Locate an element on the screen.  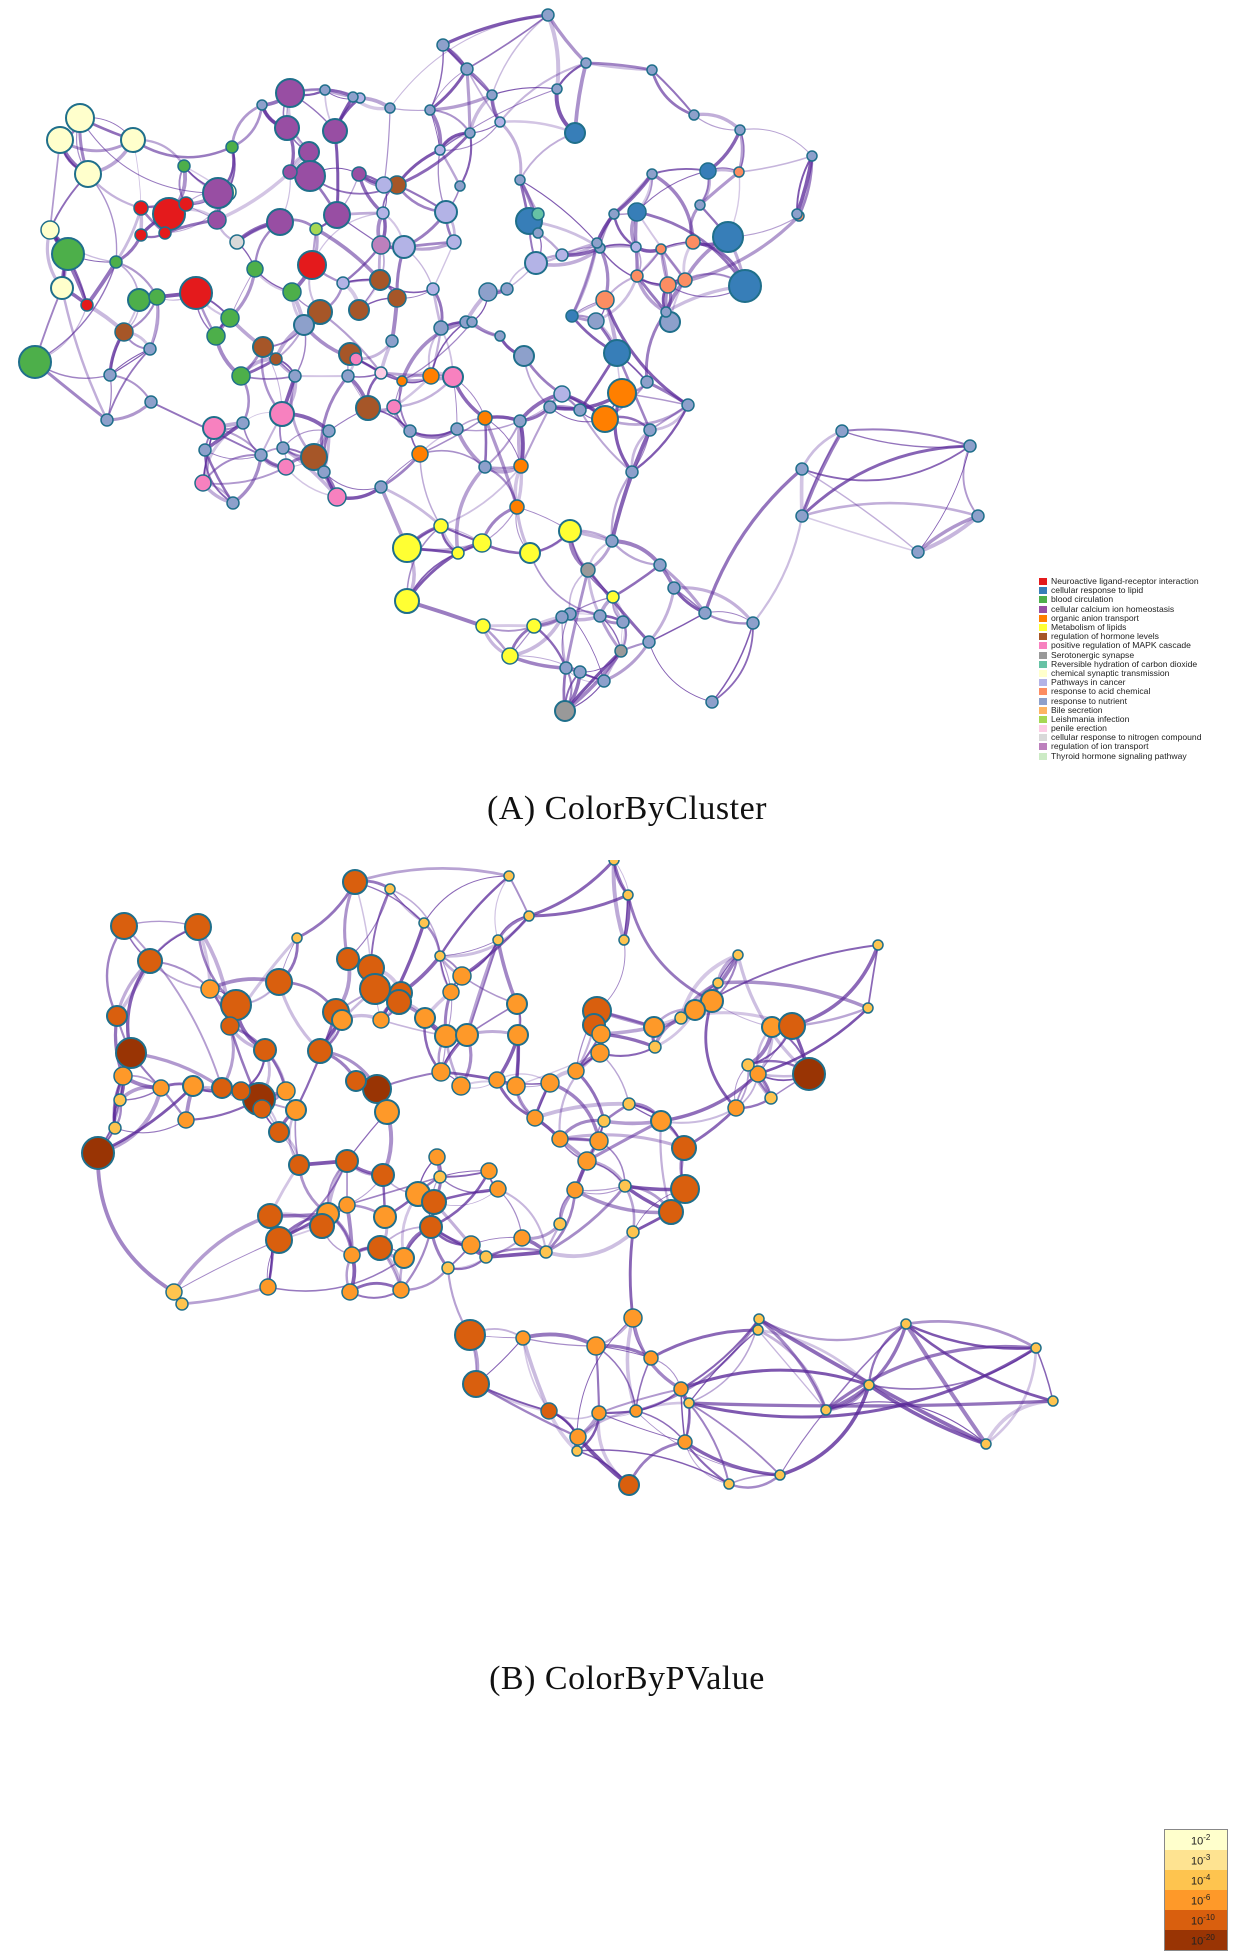
legend-label: response to acid chemical is located at coordinates (1100, 691).